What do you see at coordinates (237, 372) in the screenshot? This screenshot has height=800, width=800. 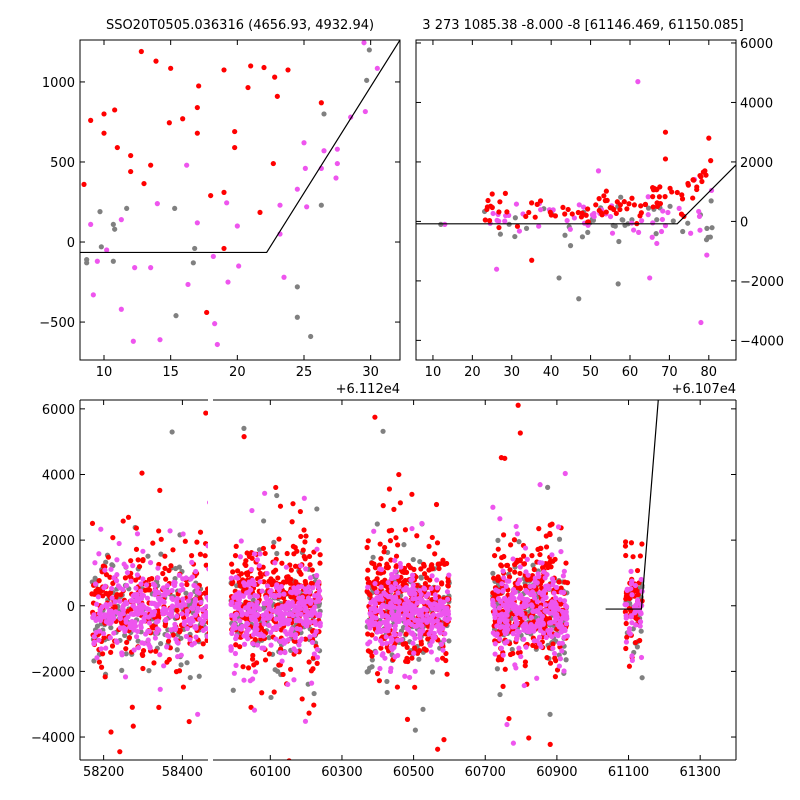 I see `x-tick-label: 20` at bounding box center [237, 372].